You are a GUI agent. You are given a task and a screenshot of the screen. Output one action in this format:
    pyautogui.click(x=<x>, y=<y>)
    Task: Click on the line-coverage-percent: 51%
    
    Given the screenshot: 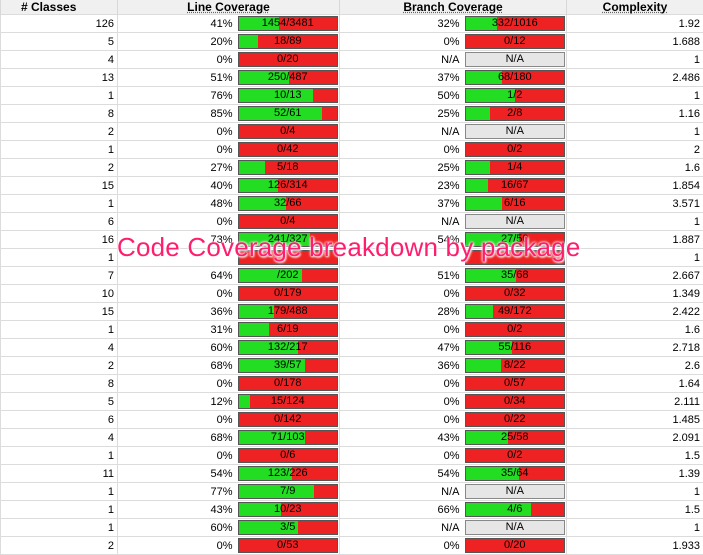 What is the action you would take?
    pyautogui.click(x=177, y=78)
    